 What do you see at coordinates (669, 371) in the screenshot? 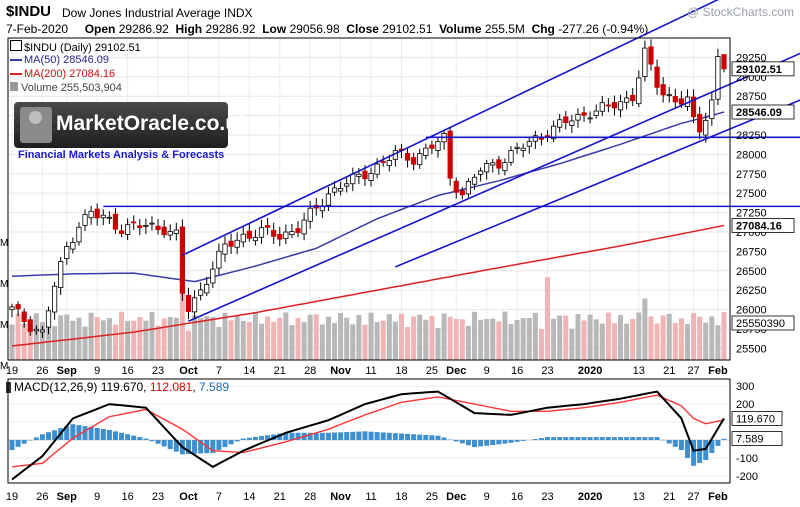
I see `date-label: 21` at bounding box center [669, 371].